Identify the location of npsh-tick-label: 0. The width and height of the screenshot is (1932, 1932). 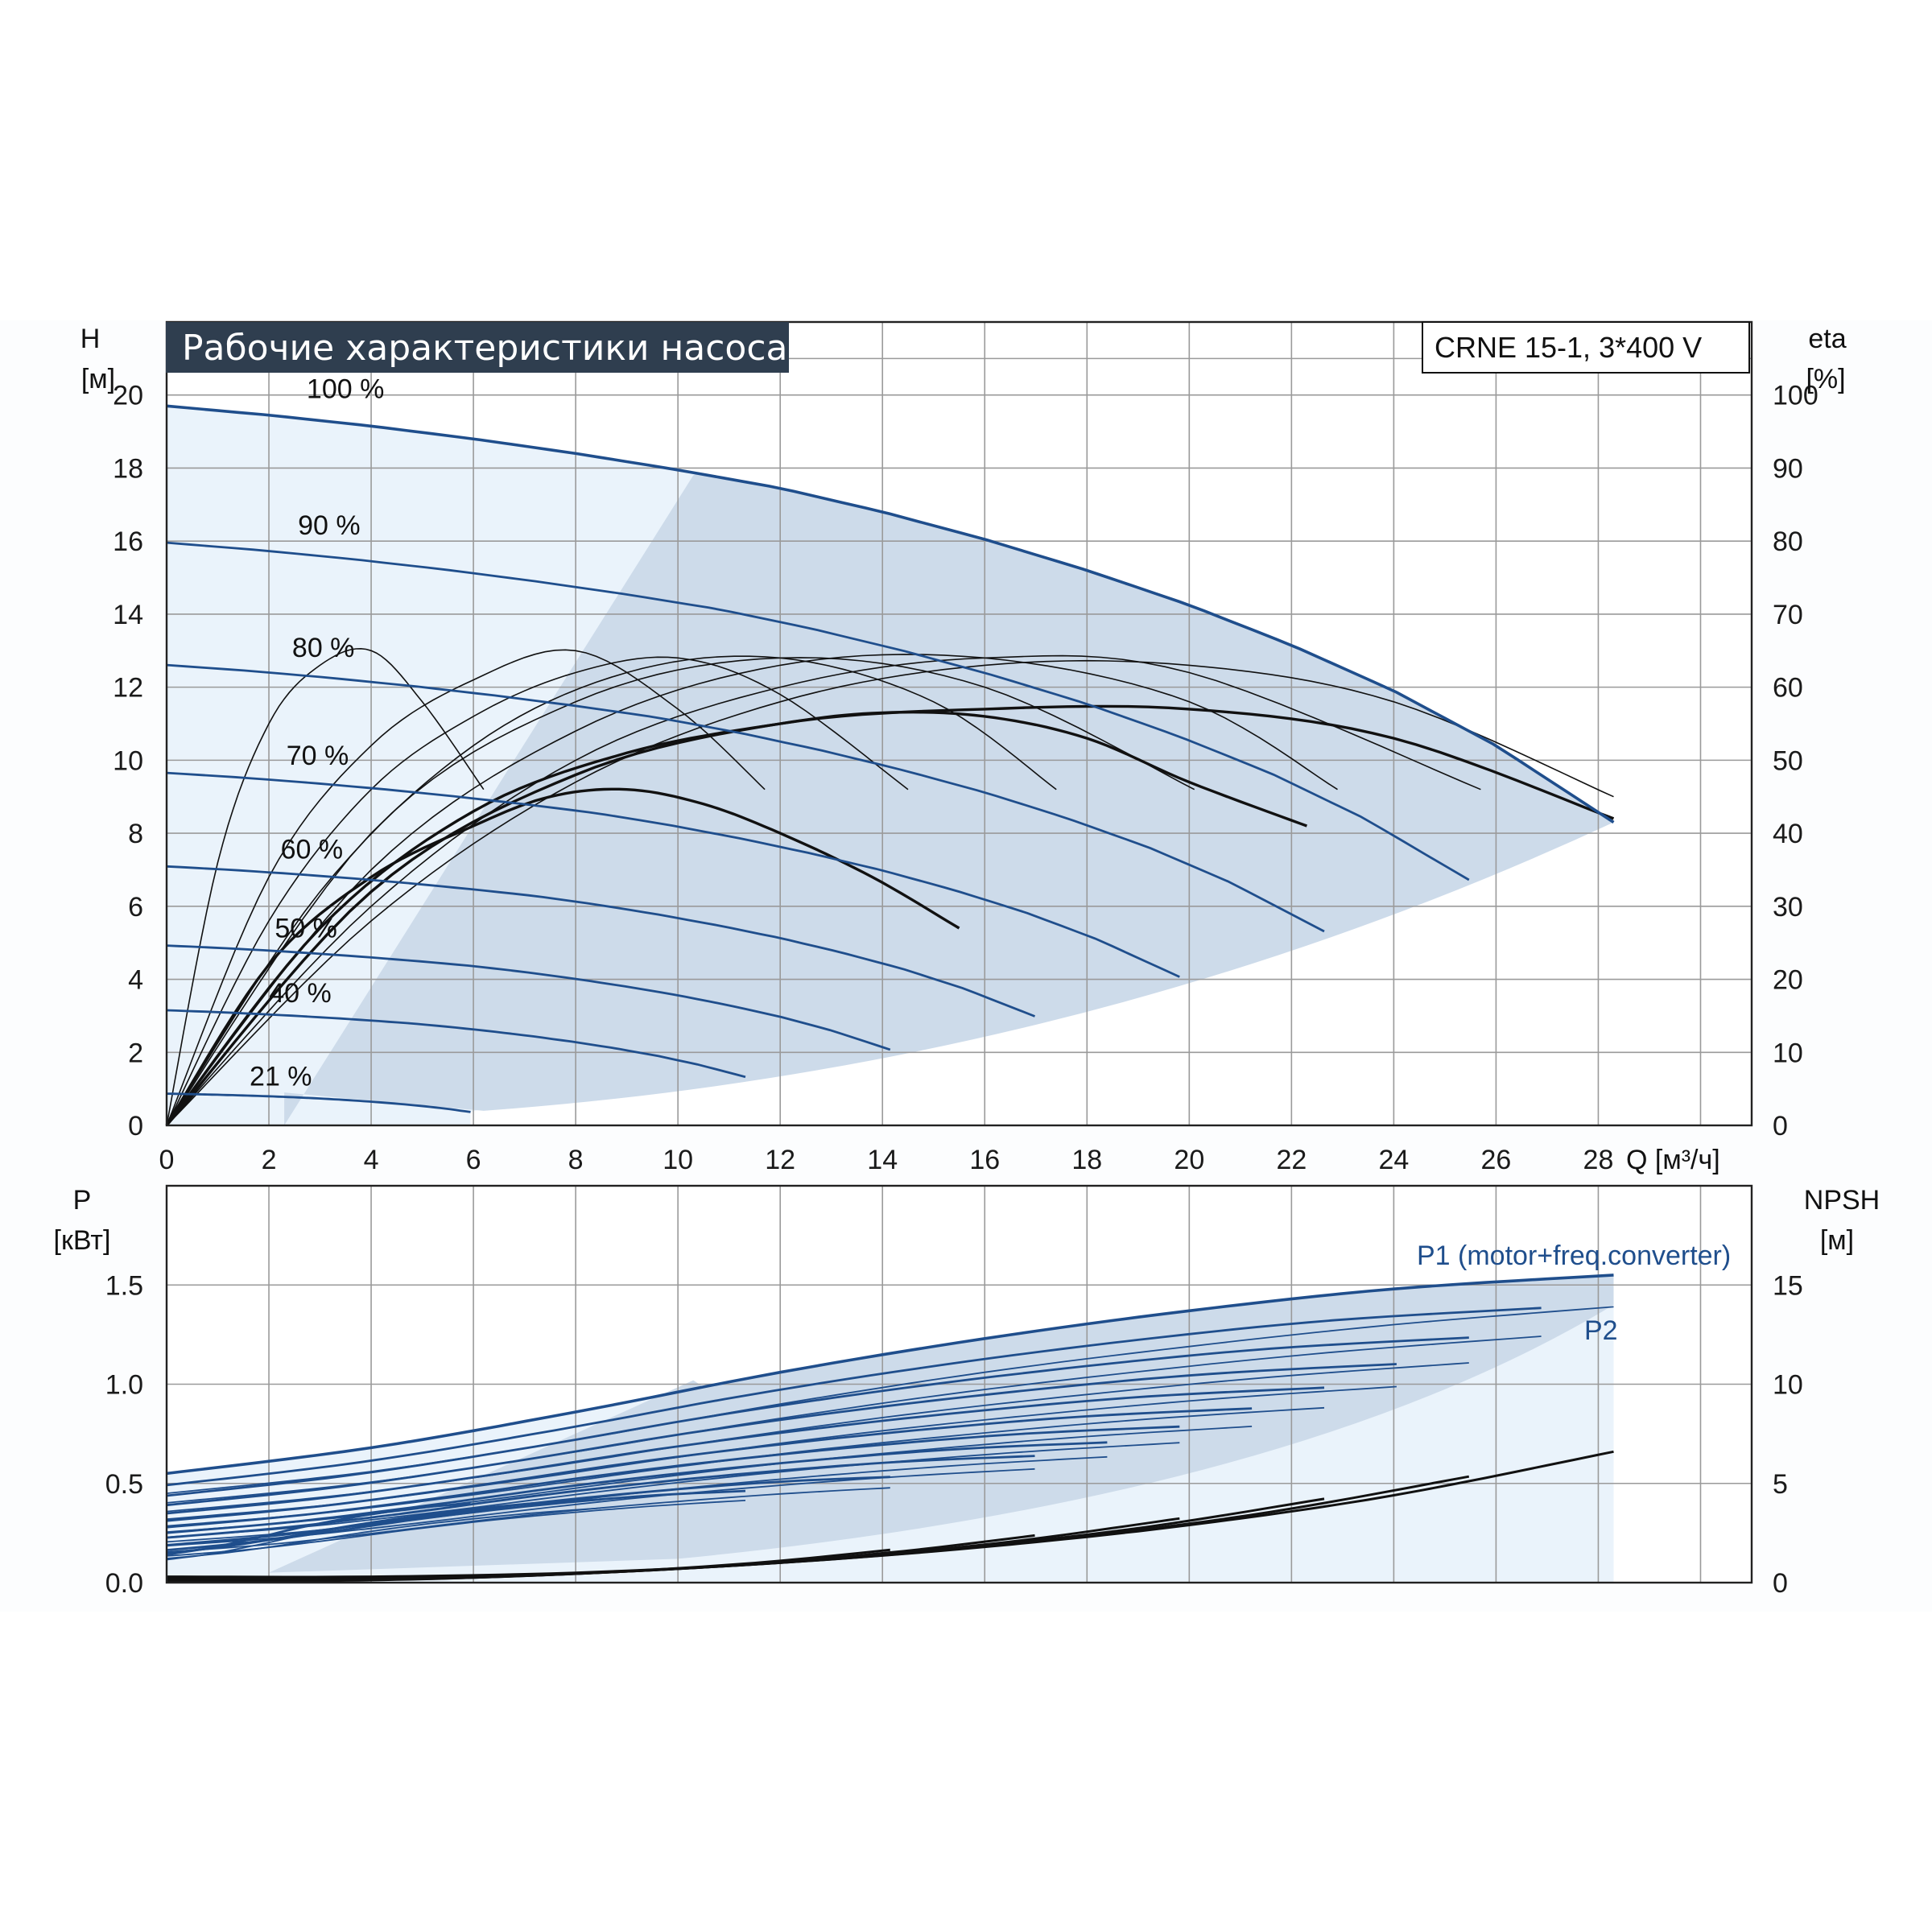
(1780, 1583).